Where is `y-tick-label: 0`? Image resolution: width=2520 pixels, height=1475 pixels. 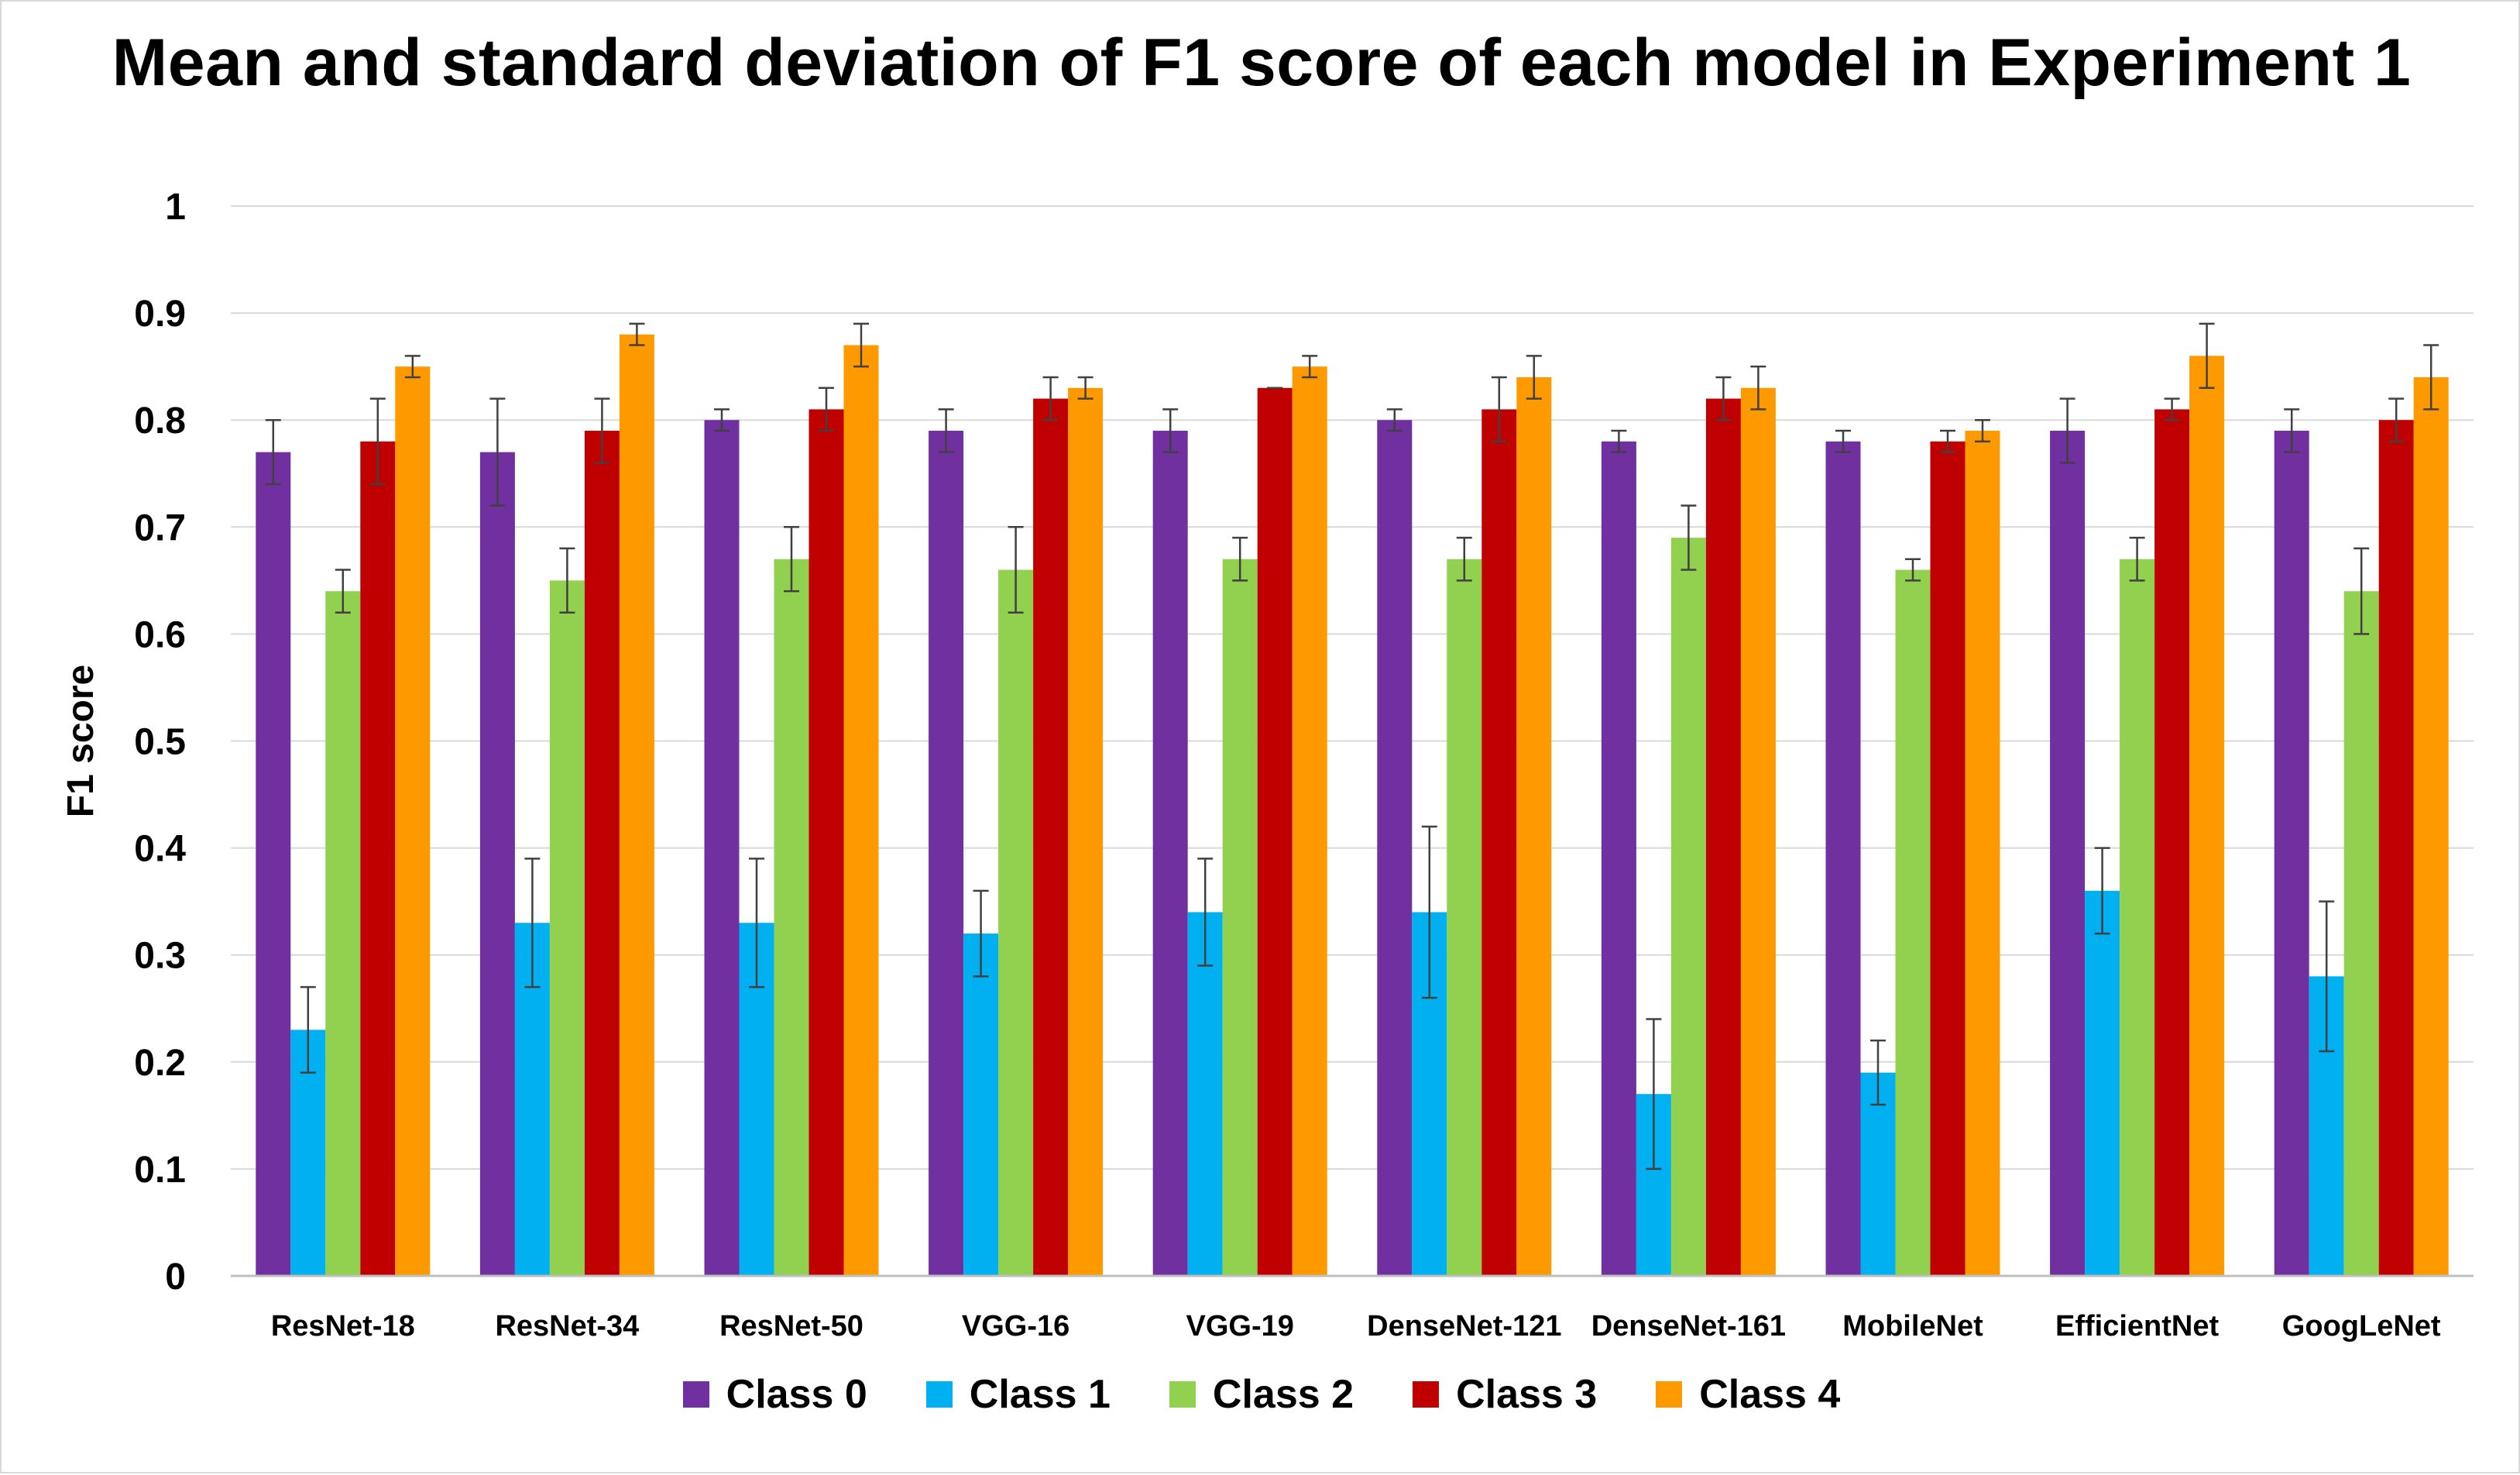
y-tick-label: 0 is located at coordinates (176, 1278).